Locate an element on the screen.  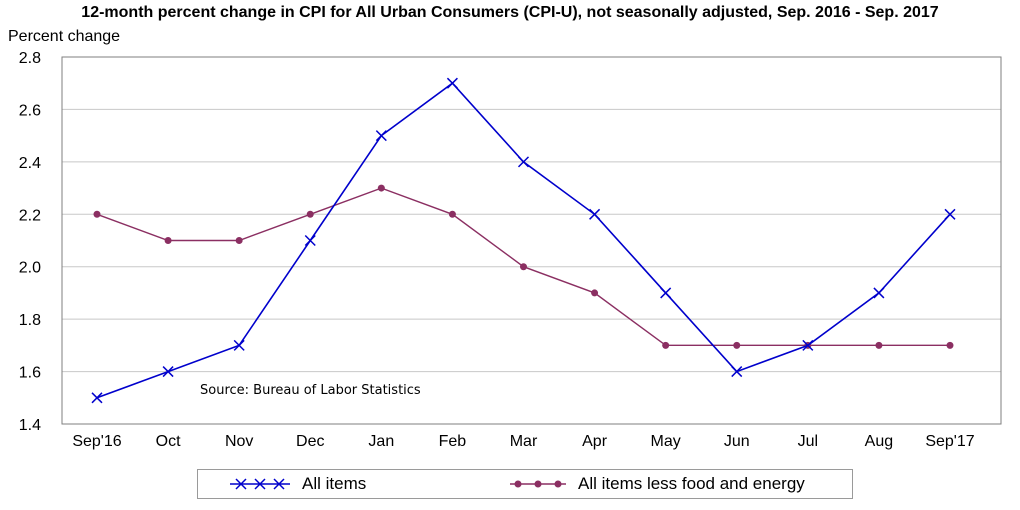
x-tick-label: Jan is located at coordinates (381, 441).